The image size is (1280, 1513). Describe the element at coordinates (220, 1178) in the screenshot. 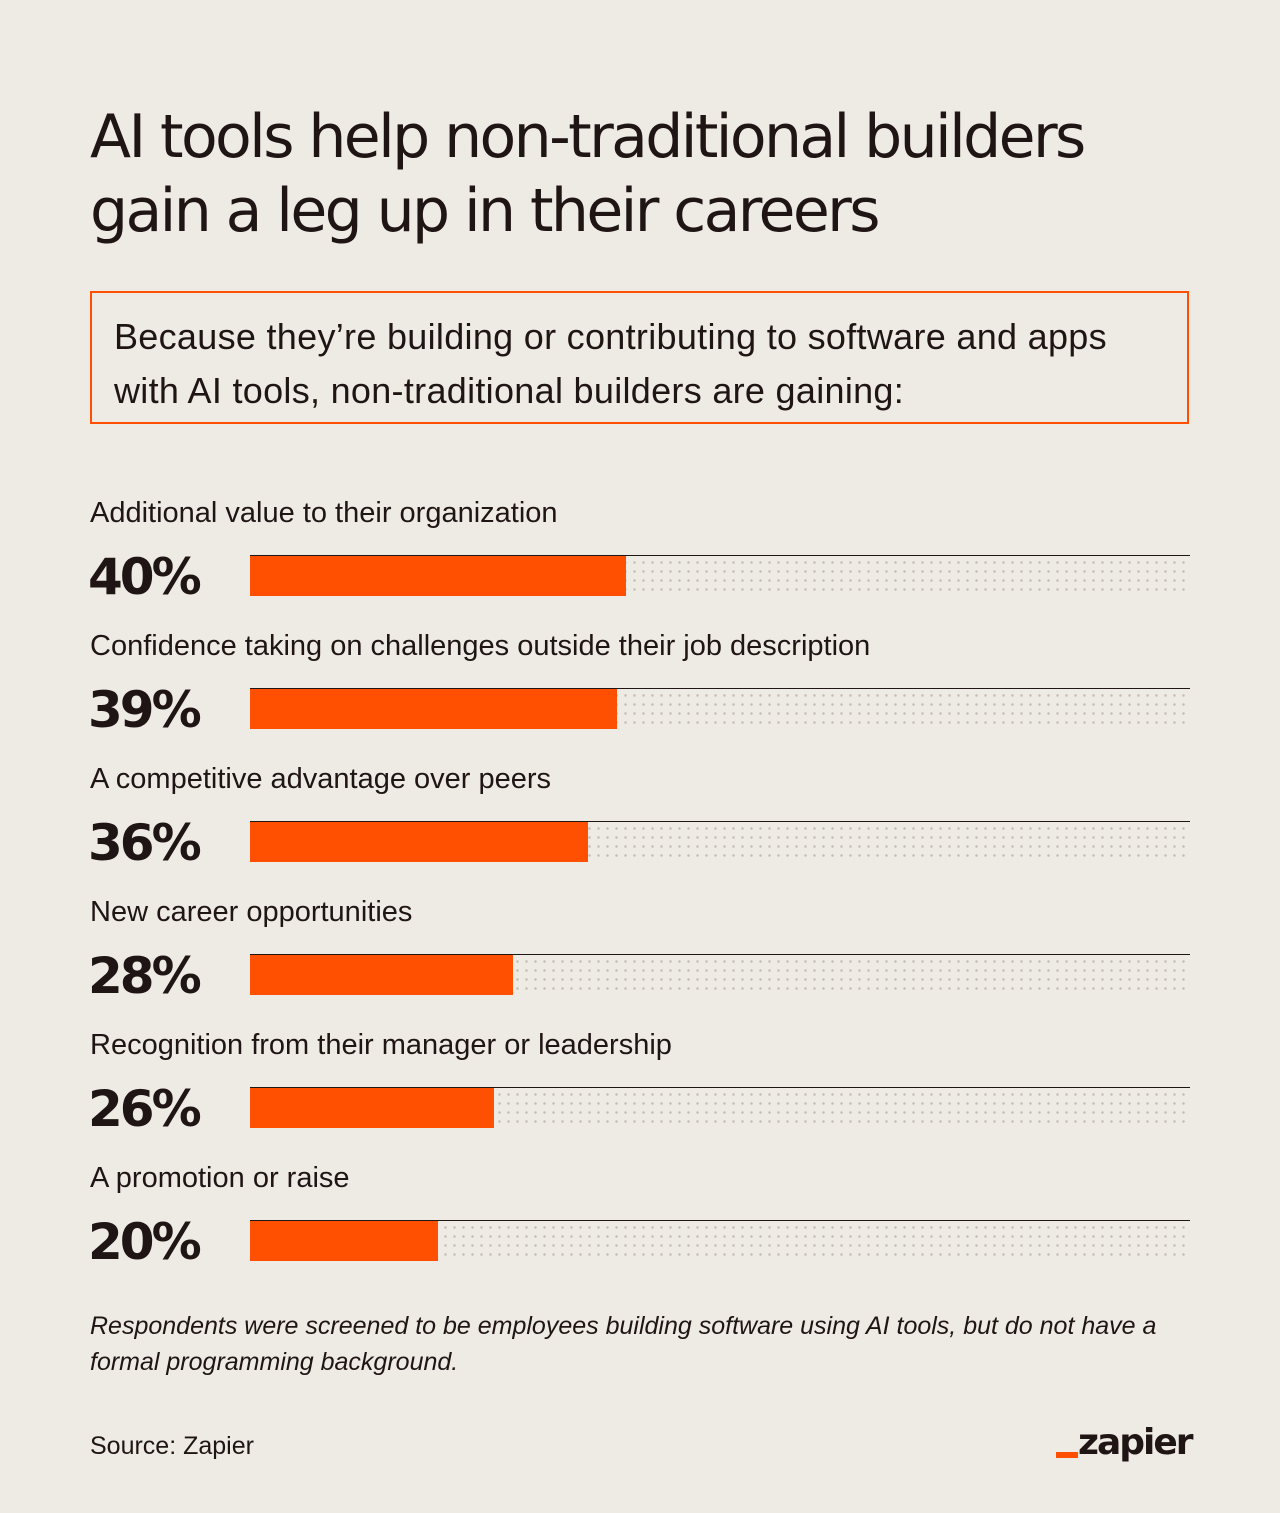

I see `bar-category-label: A promotion or raise` at that location.